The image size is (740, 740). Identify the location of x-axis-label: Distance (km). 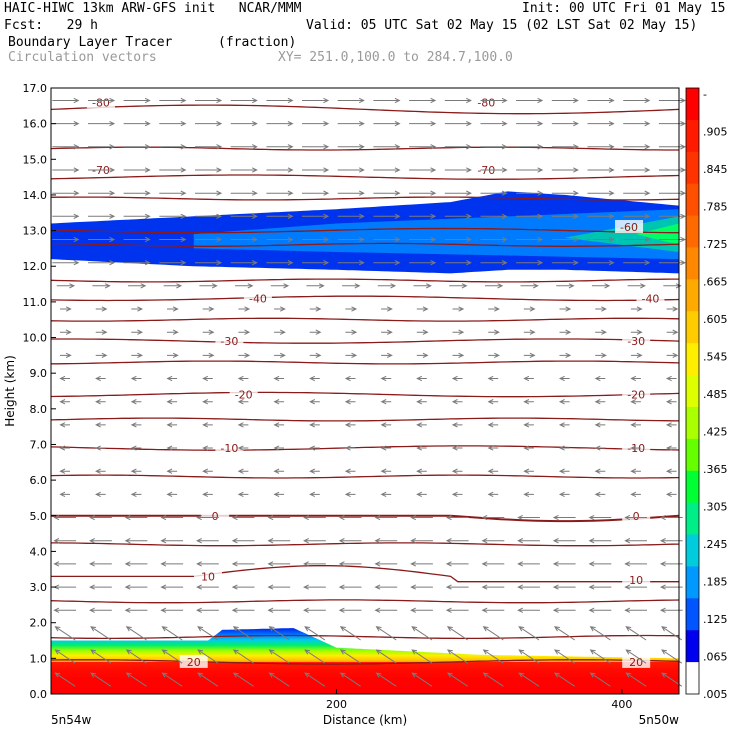
(365, 720).